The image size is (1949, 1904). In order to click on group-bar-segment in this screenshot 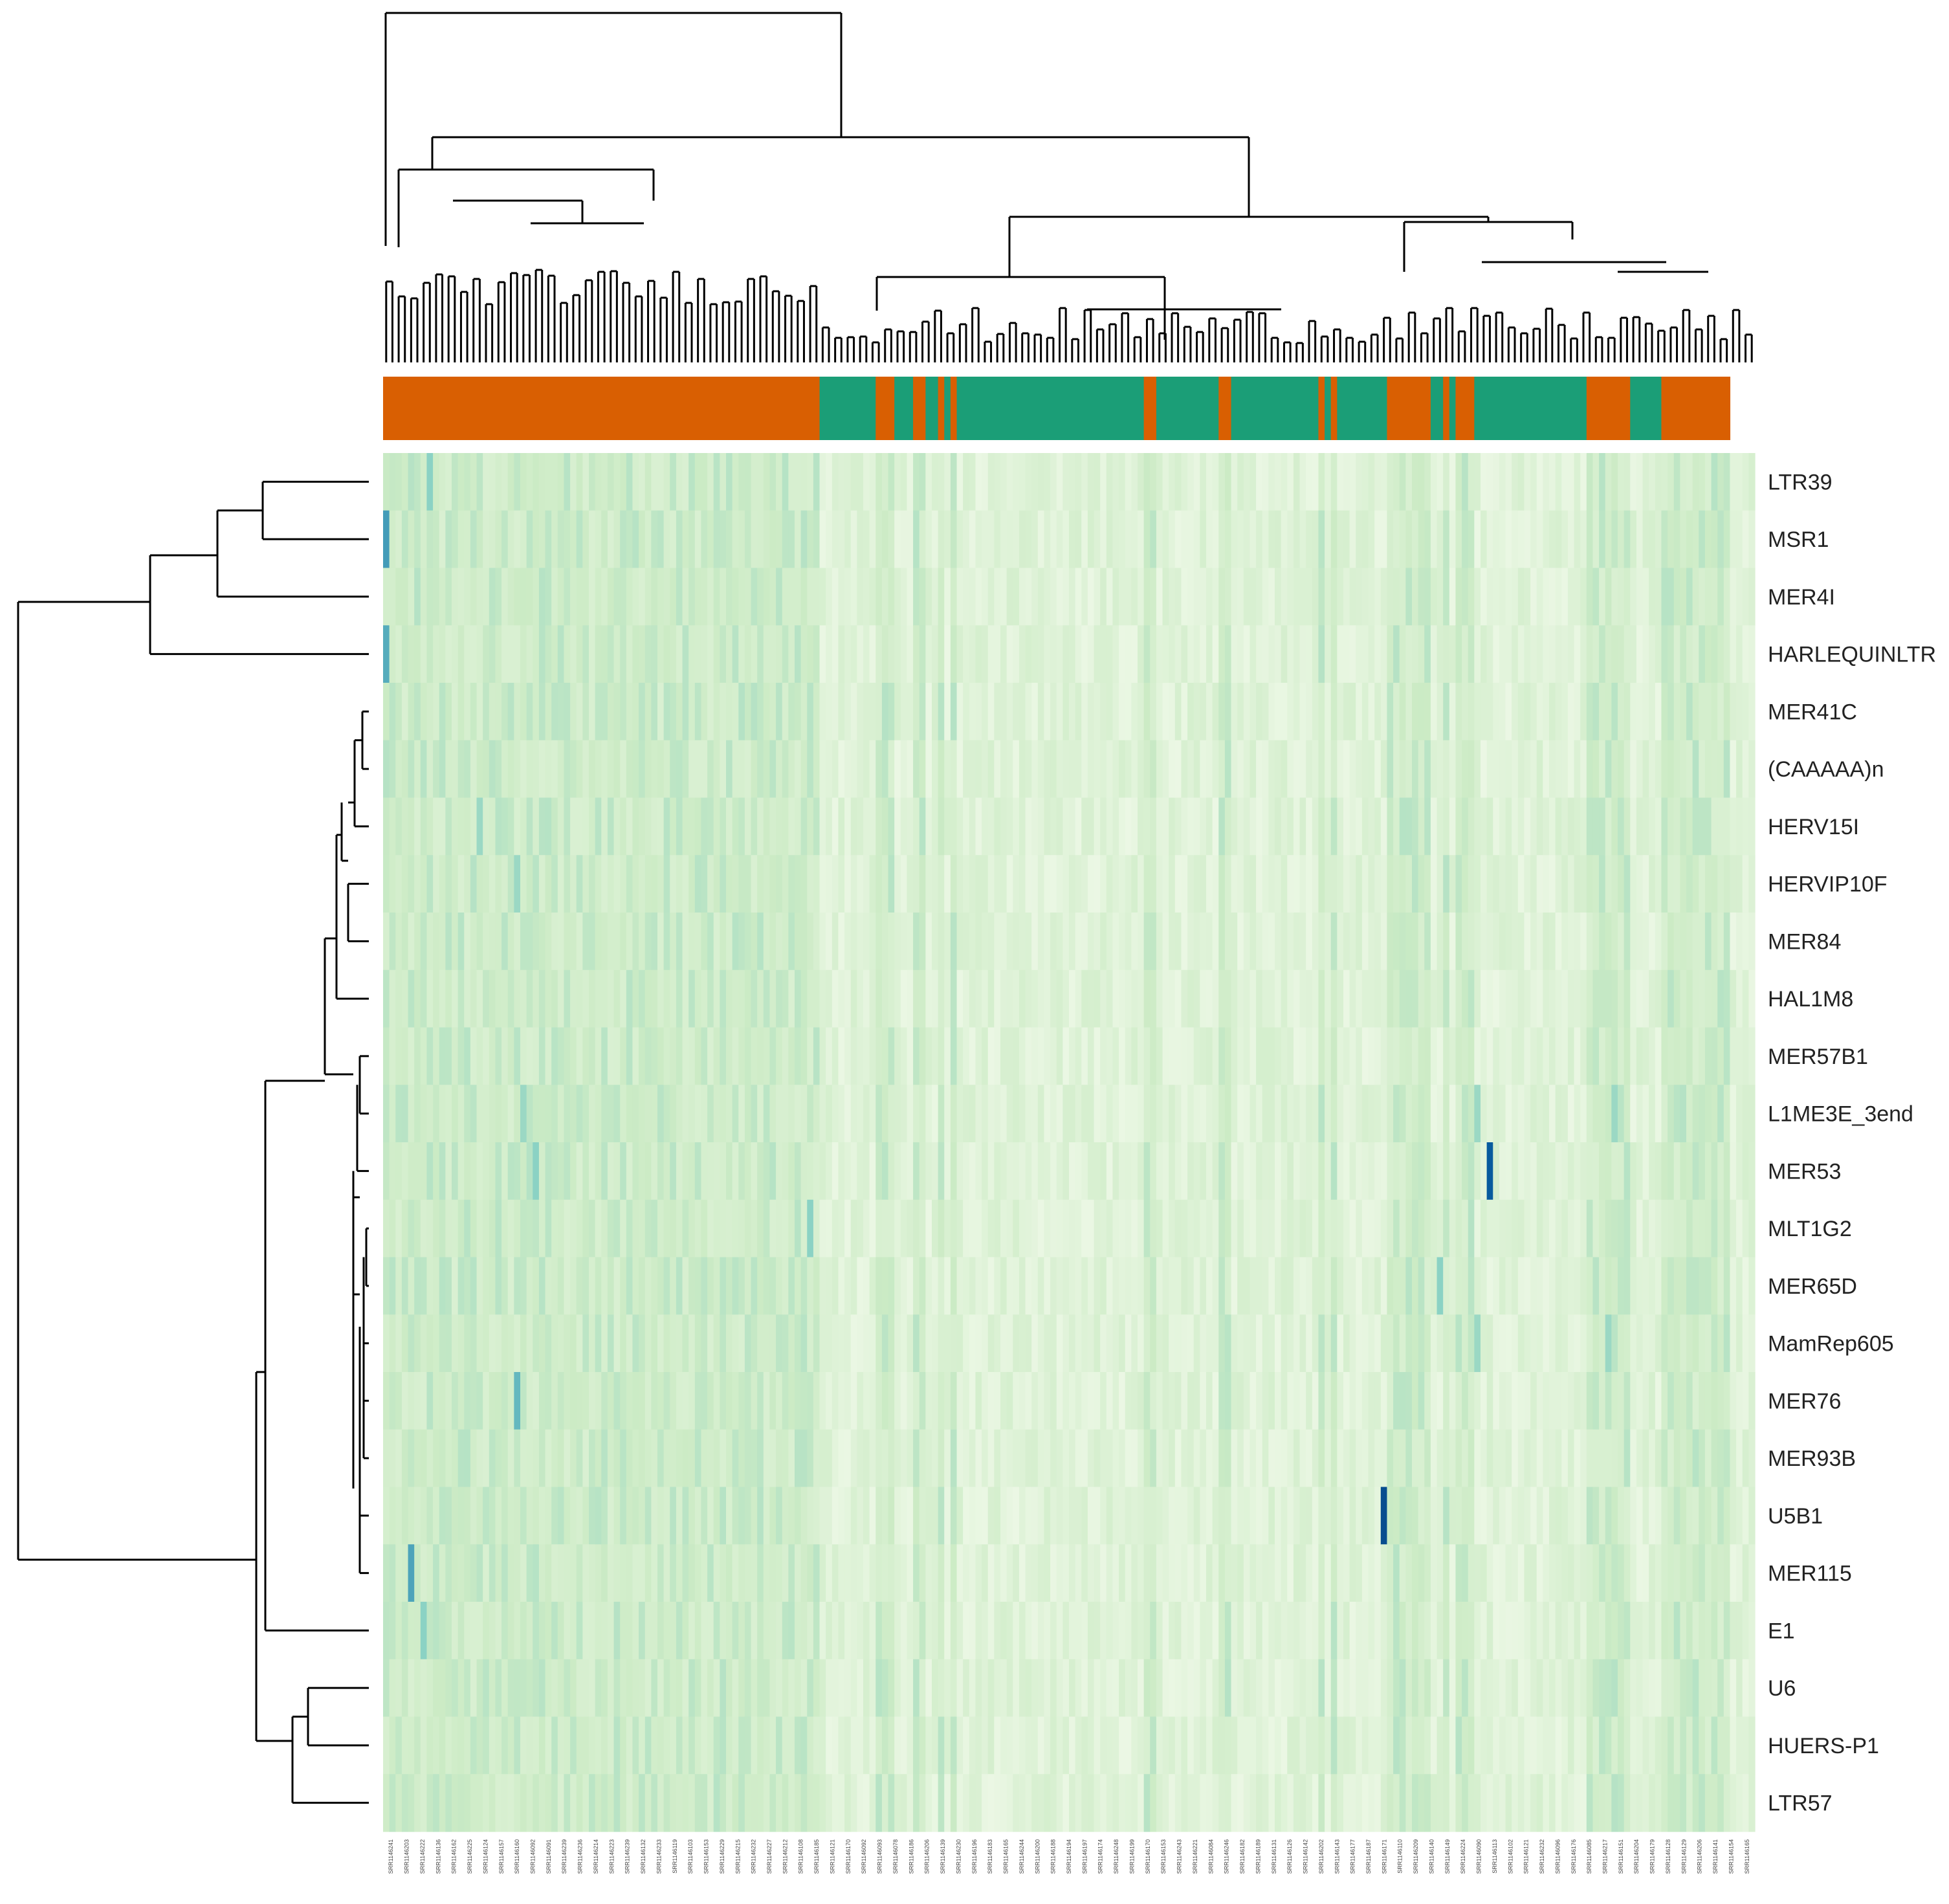, I will do `click(1321, 409)`.